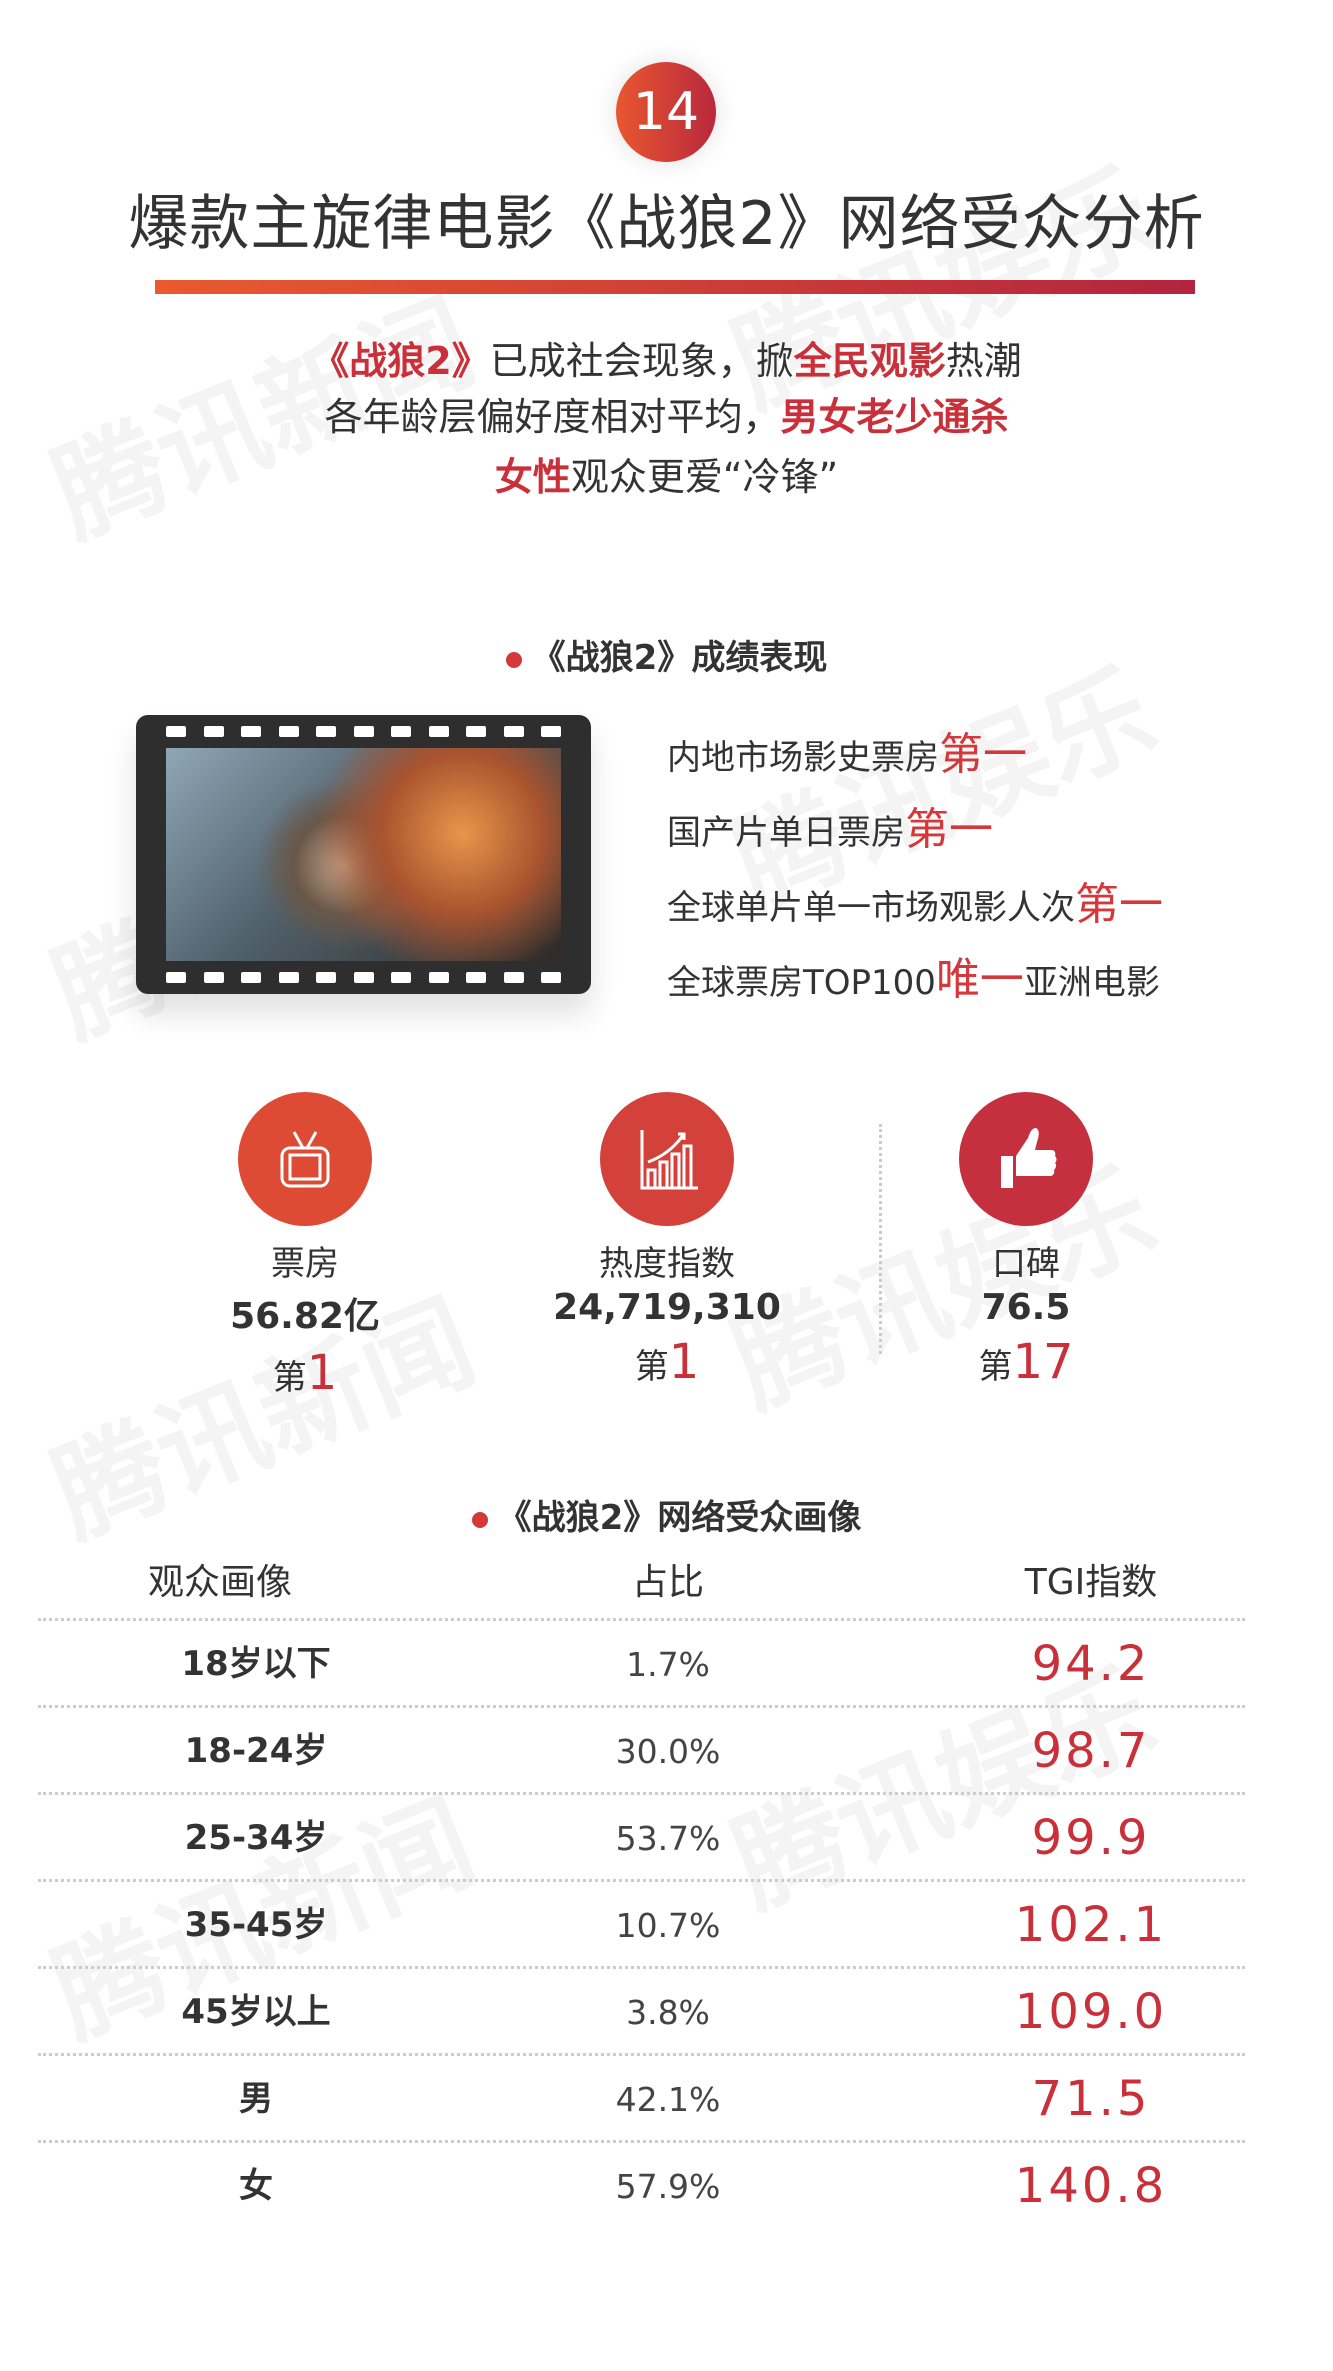  What do you see at coordinates (679, 658) in the screenshot?
I see `performance-heading-text: 《战狼2》成绩表现` at bounding box center [679, 658].